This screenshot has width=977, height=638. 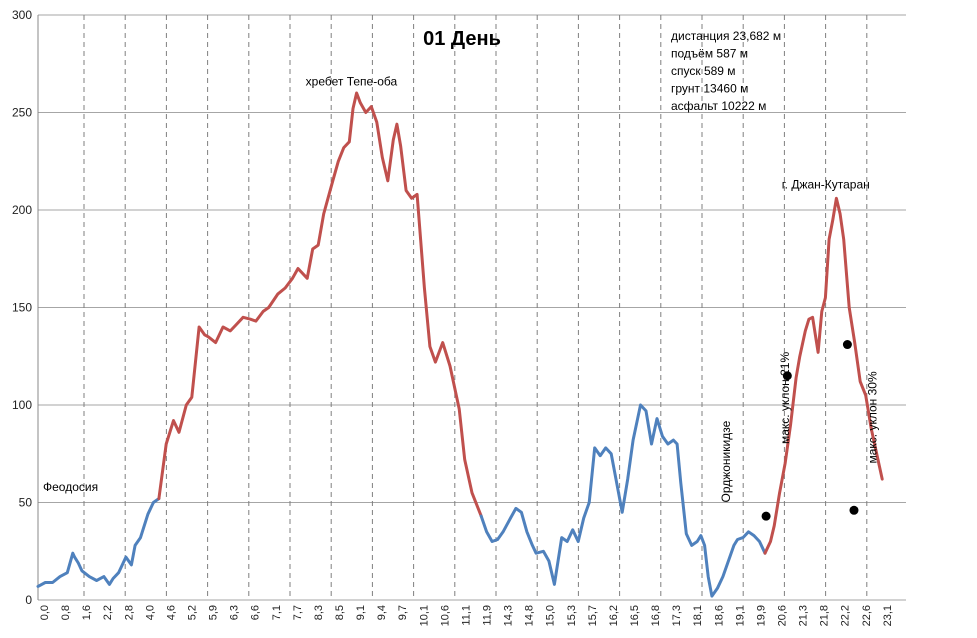 What do you see at coordinates (873, 417) in the screenshot?
I see `annotation-label: макс. уклон 30%` at bounding box center [873, 417].